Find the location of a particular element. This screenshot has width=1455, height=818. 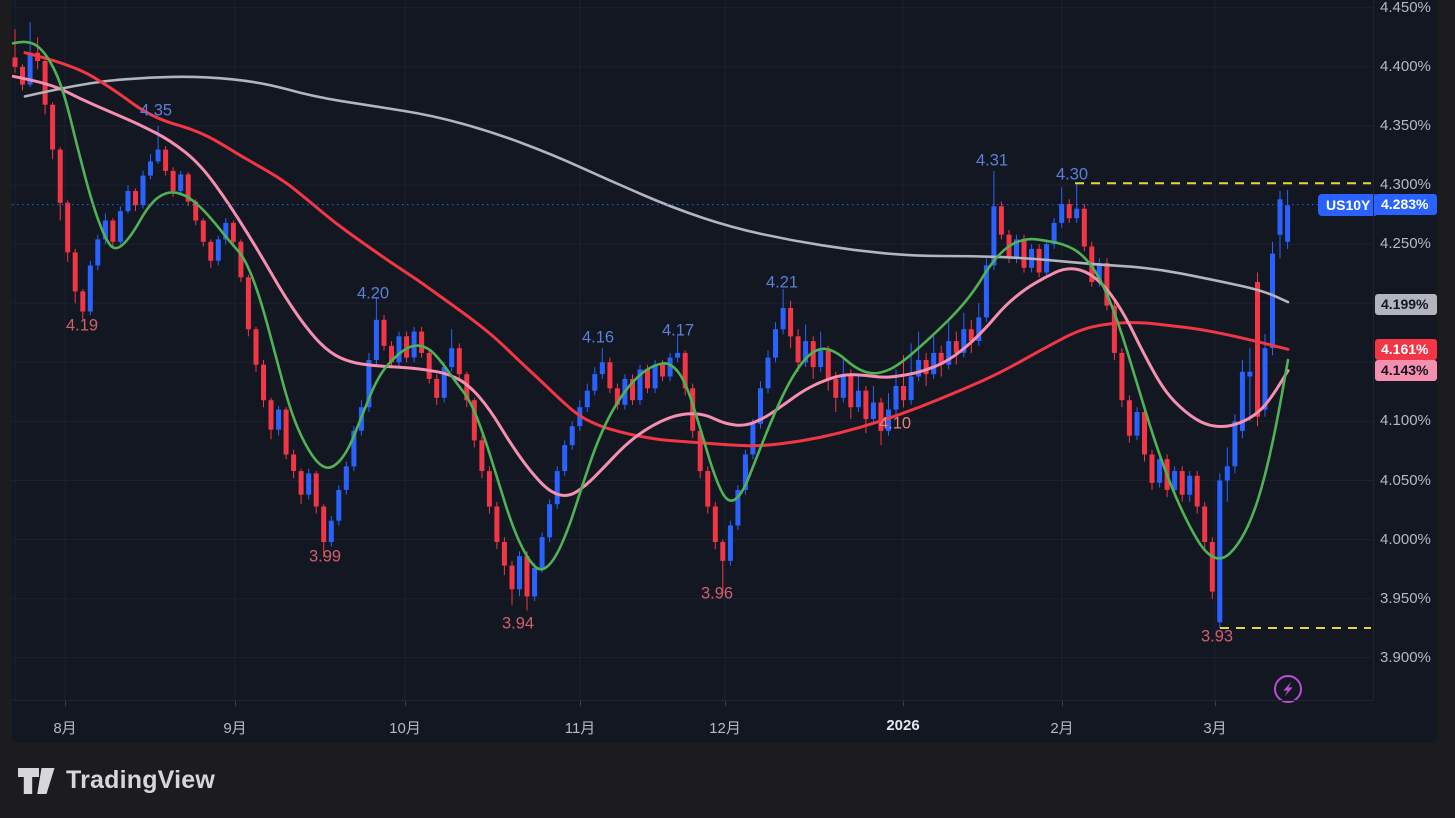

price-annotation: 4.20 is located at coordinates (373, 294).